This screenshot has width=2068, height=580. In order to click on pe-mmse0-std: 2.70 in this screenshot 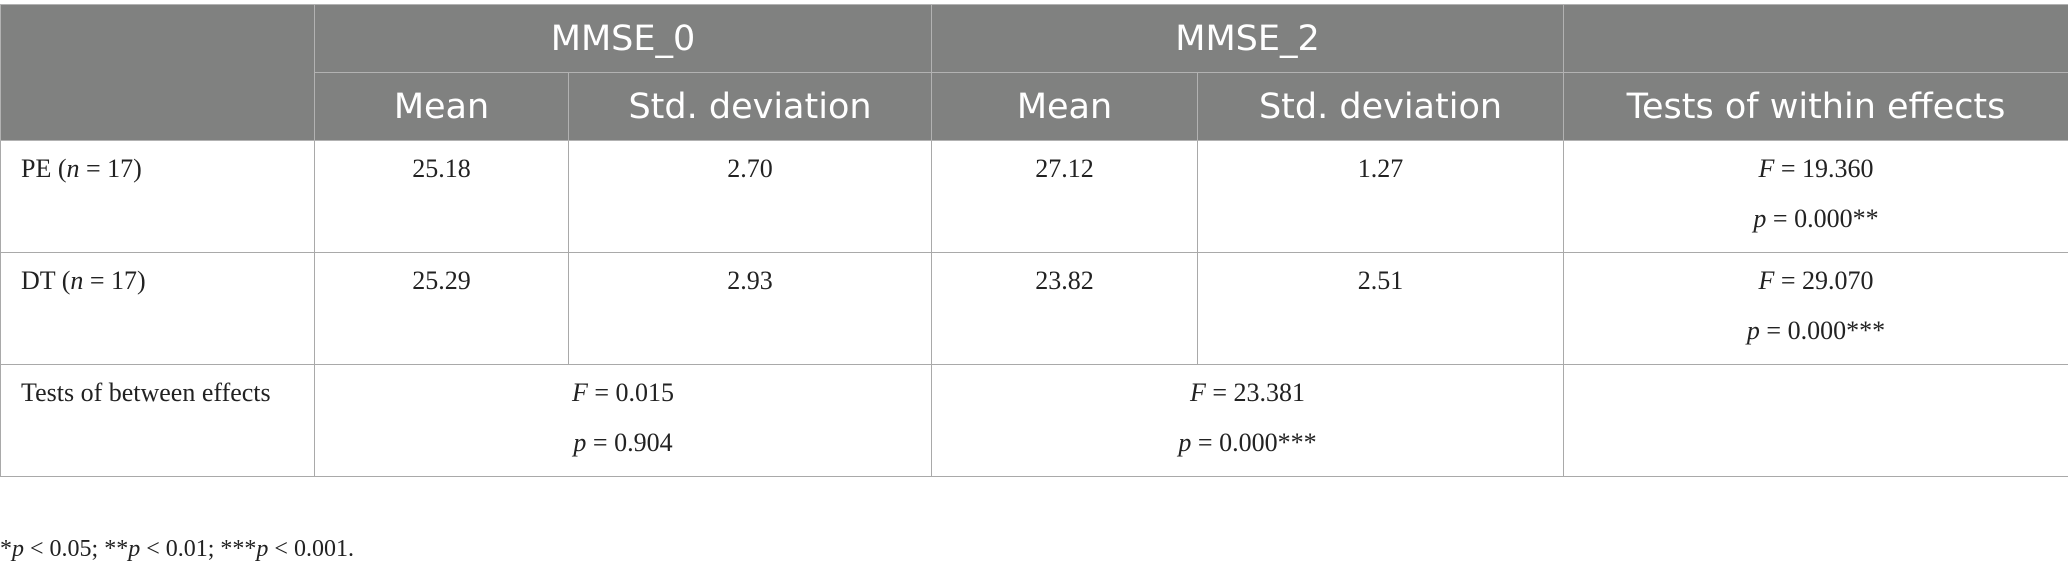, I will do `click(750, 196)`.